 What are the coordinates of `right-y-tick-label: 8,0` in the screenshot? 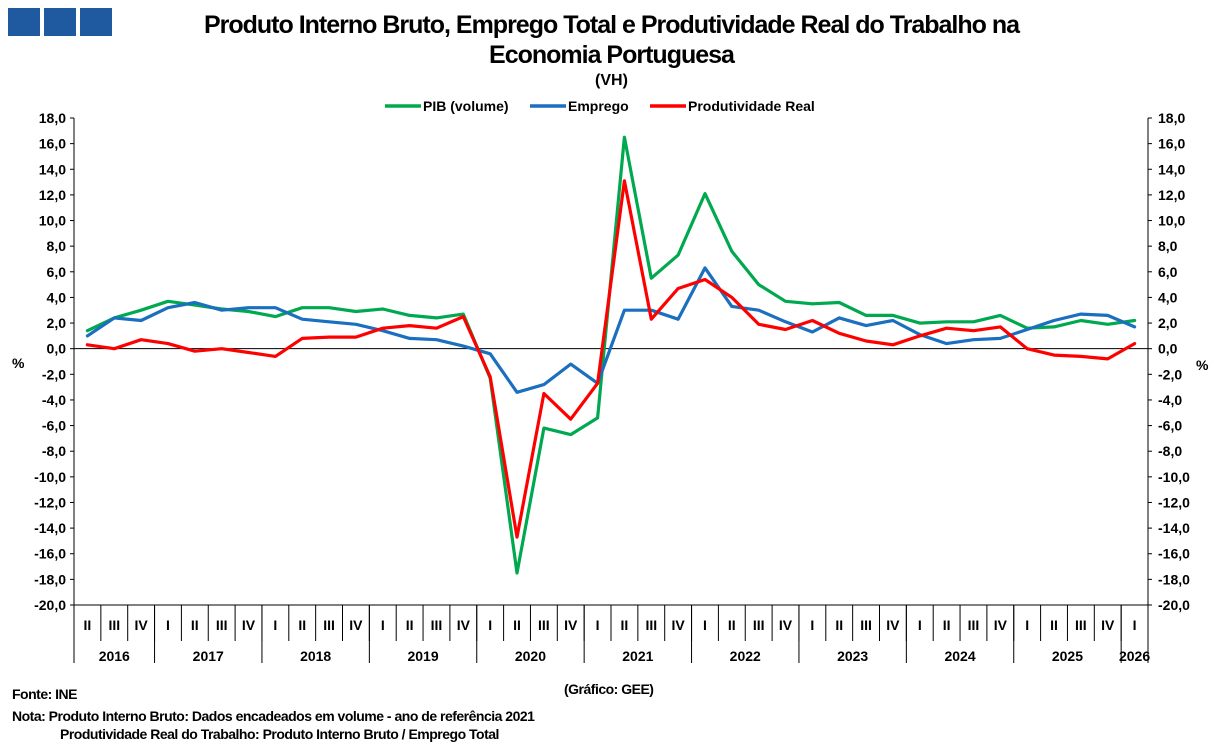 It's located at (1168, 246).